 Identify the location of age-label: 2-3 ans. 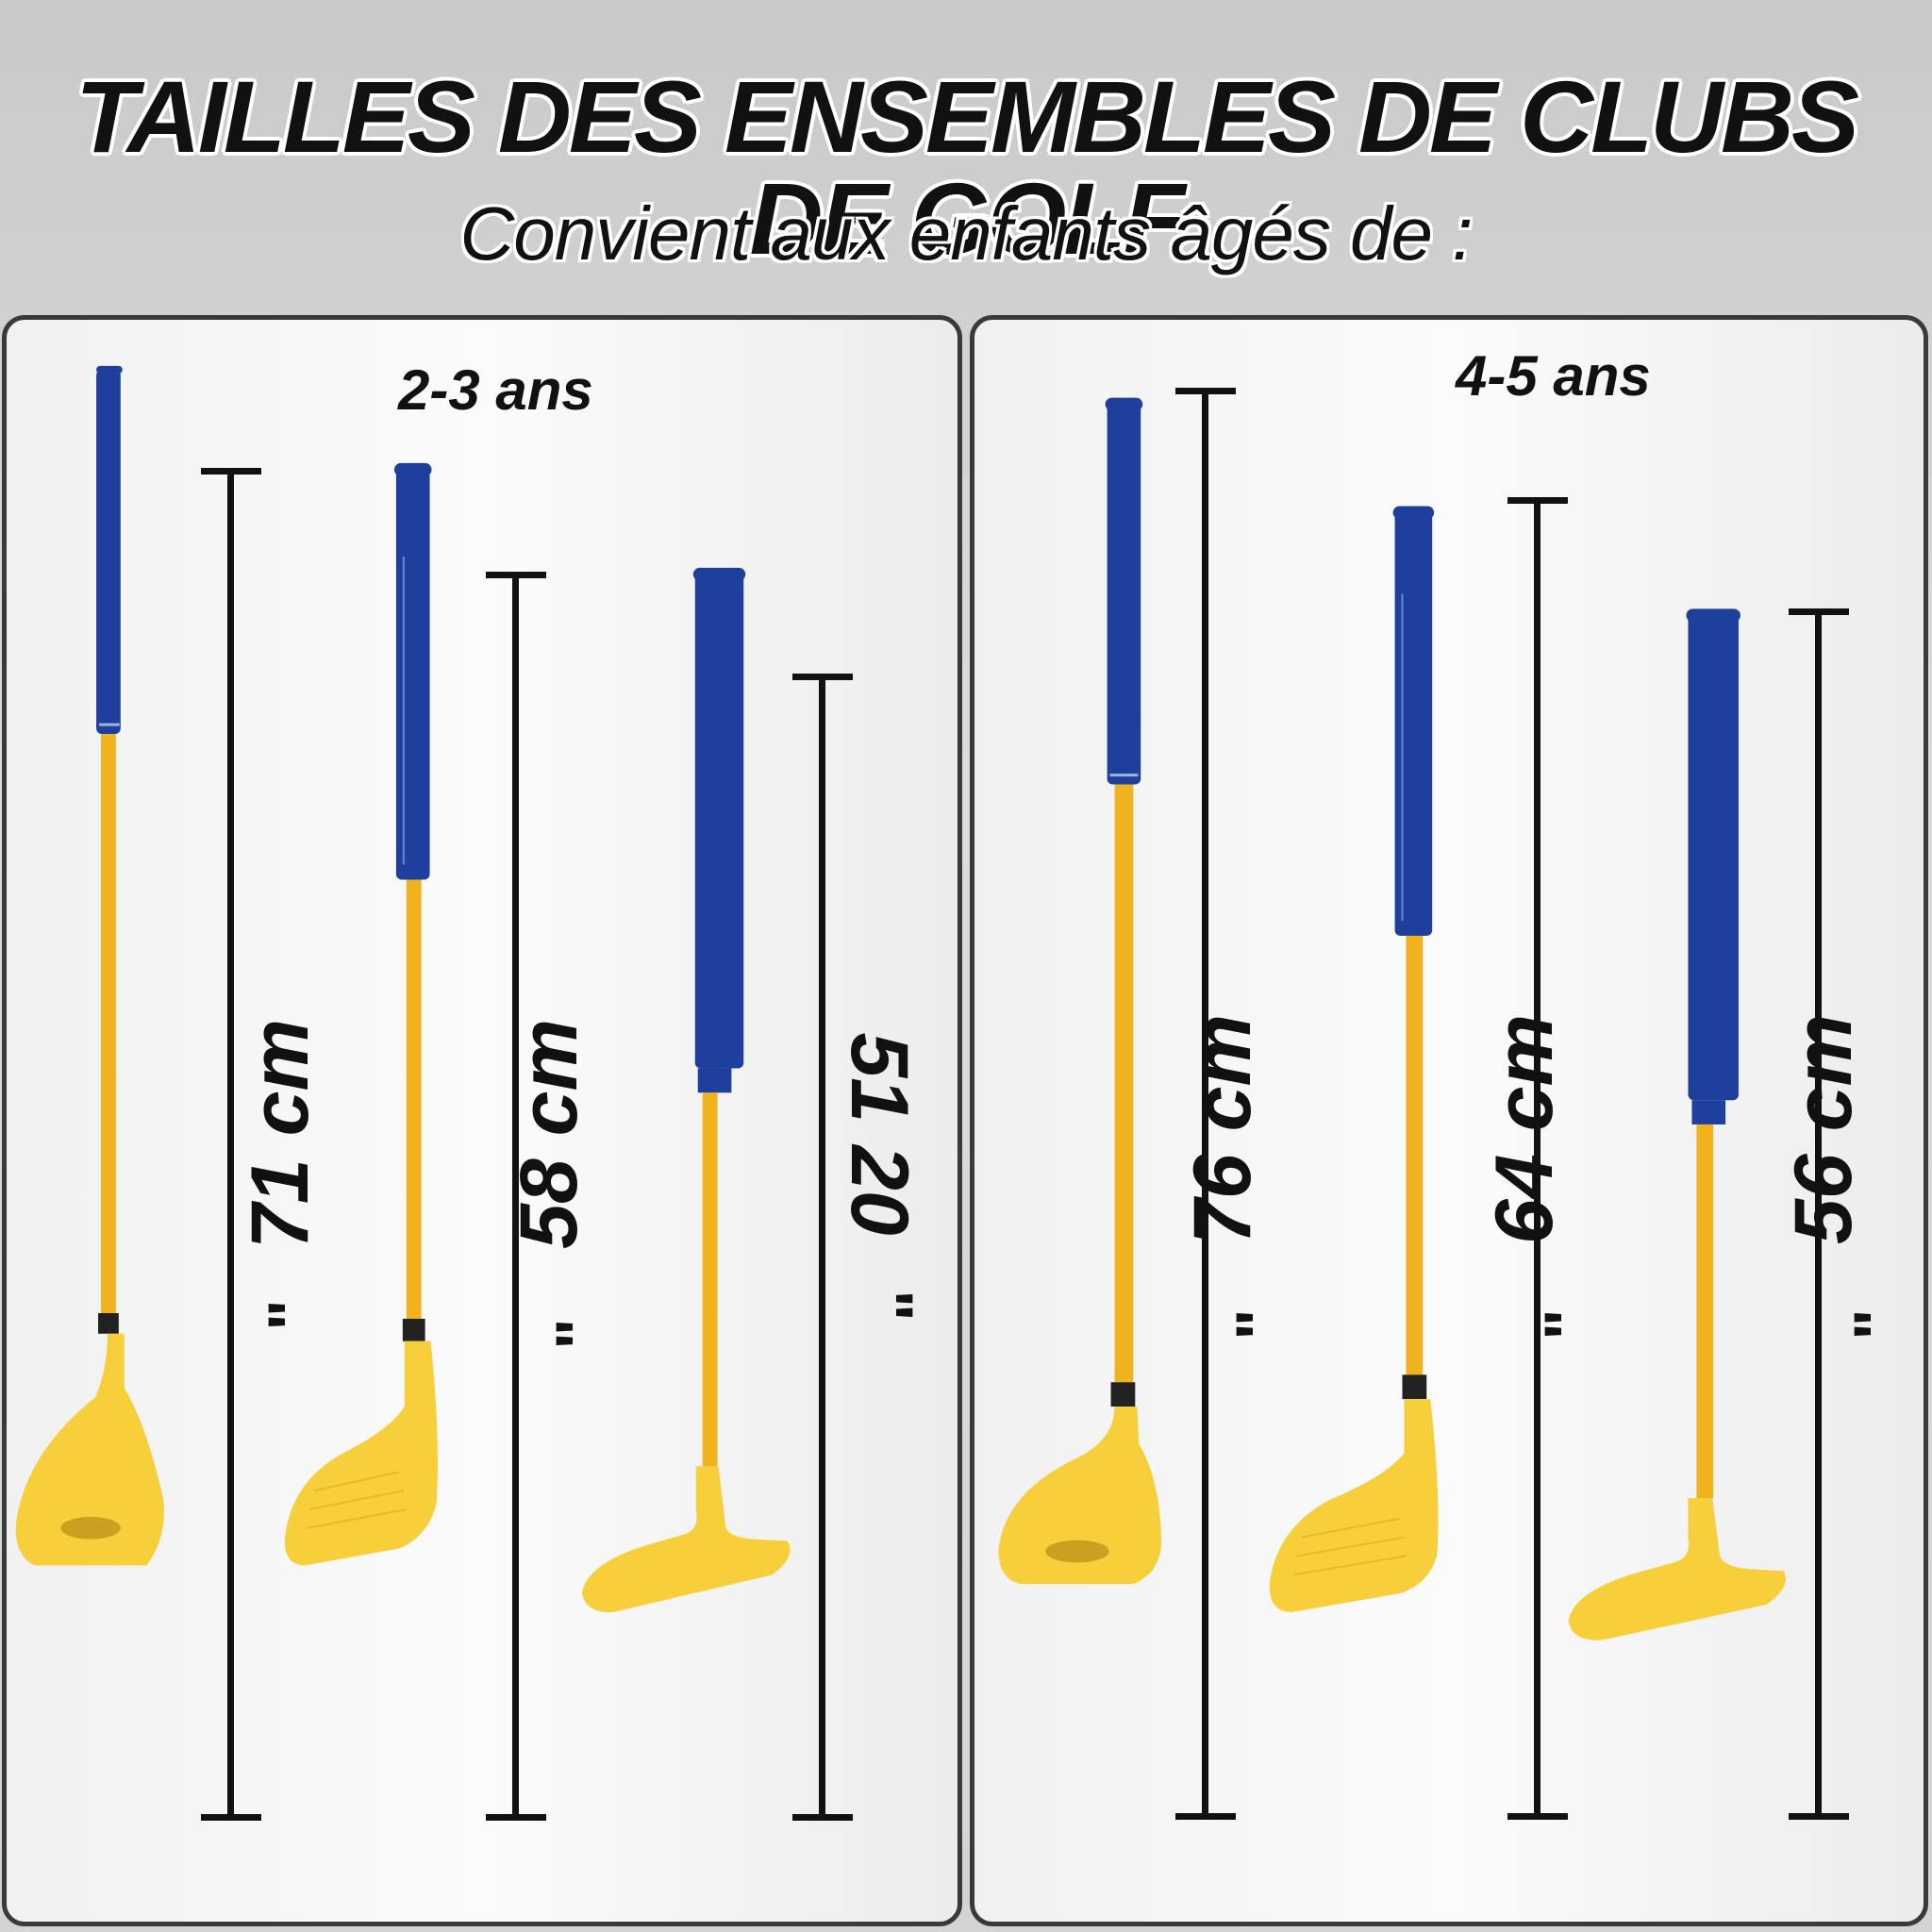
(496, 390).